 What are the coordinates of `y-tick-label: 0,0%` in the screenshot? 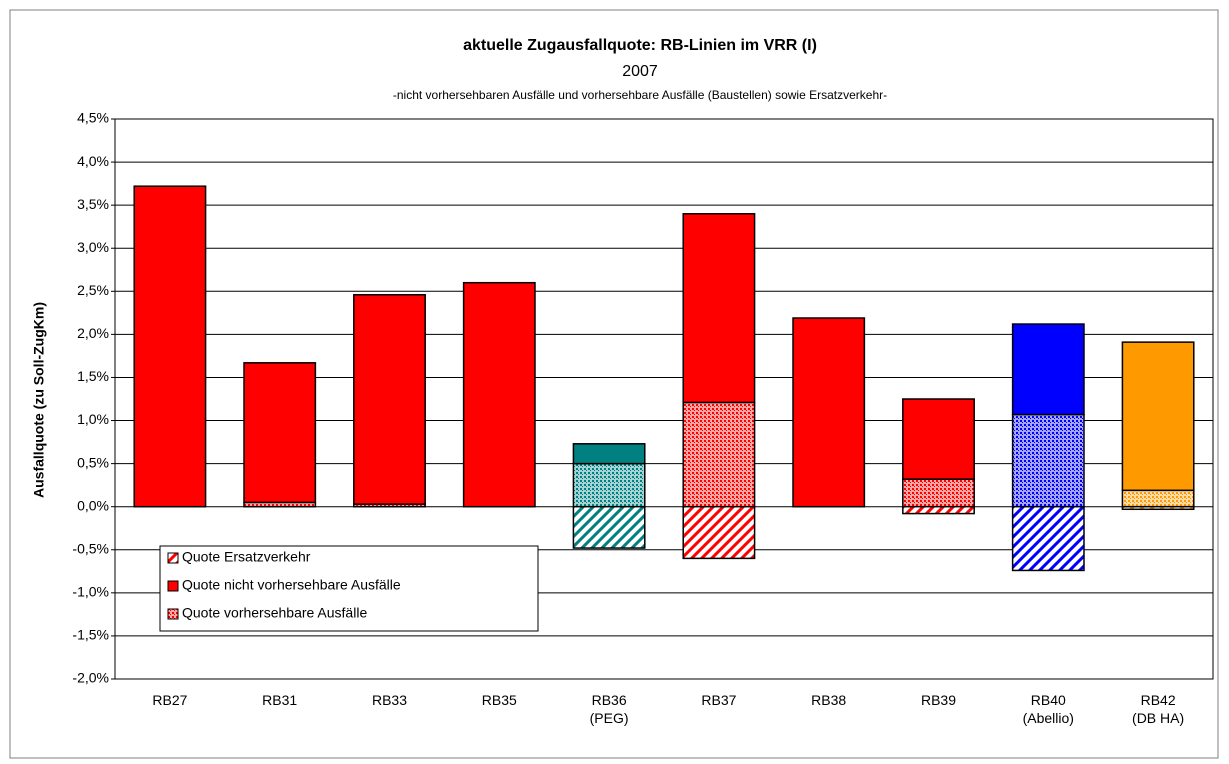 It's located at (93, 505).